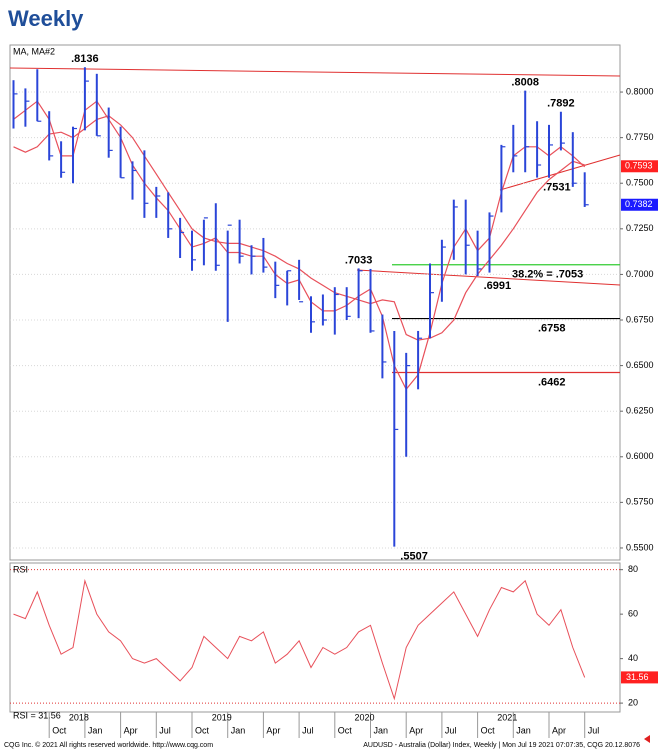 Image resolution: width=658 pixels, height=756 pixels. Describe the element at coordinates (640, 319) in the screenshot. I see `y-tick-label: 0.6750` at that location.